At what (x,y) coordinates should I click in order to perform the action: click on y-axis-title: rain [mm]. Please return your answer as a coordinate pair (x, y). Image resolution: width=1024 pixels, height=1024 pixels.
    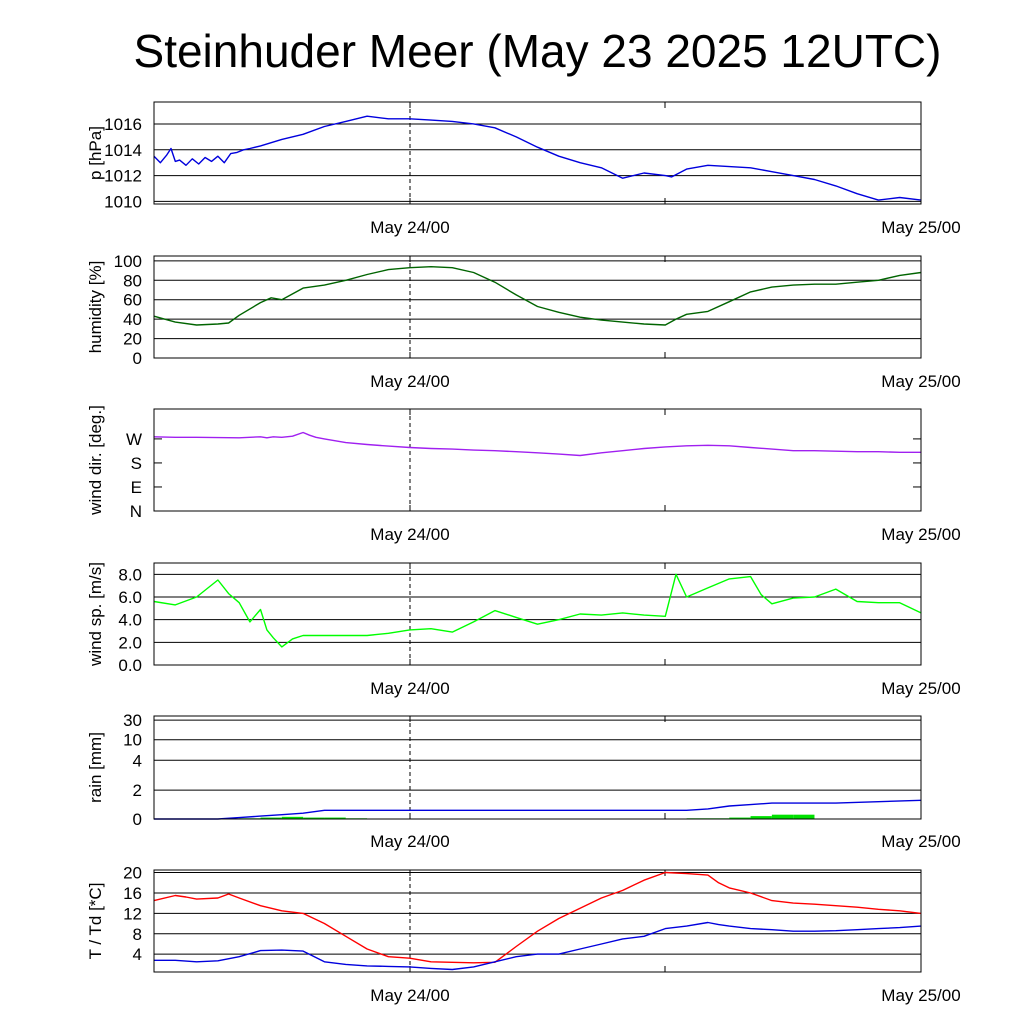
    Looking at the image, I should click on (95, 767).